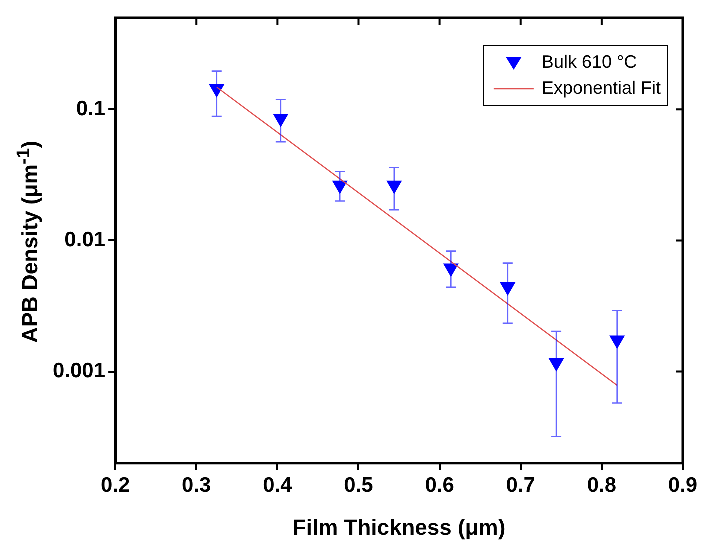 This screenshot has width=708, height=556. What do you see at coordinates (602, 485) in the screenshot?
I see `x-tick-label: 0.8` at bounding box center [602, 485].